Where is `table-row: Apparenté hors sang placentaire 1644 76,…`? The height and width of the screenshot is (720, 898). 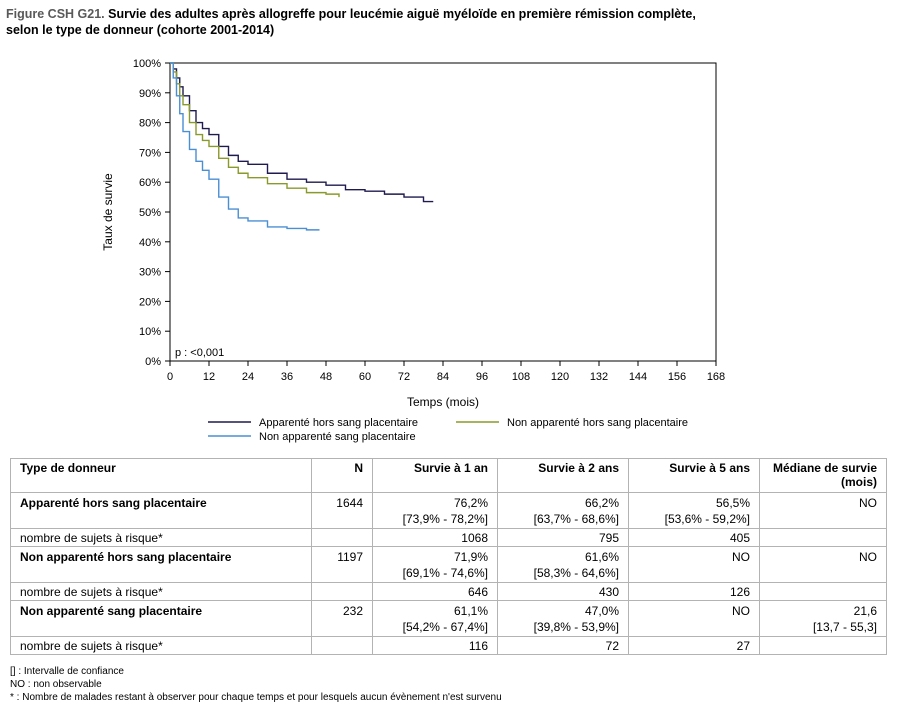 table-row: Apparenté hors sang placentaire 1644 76,… is located at coordinates (448, 510).